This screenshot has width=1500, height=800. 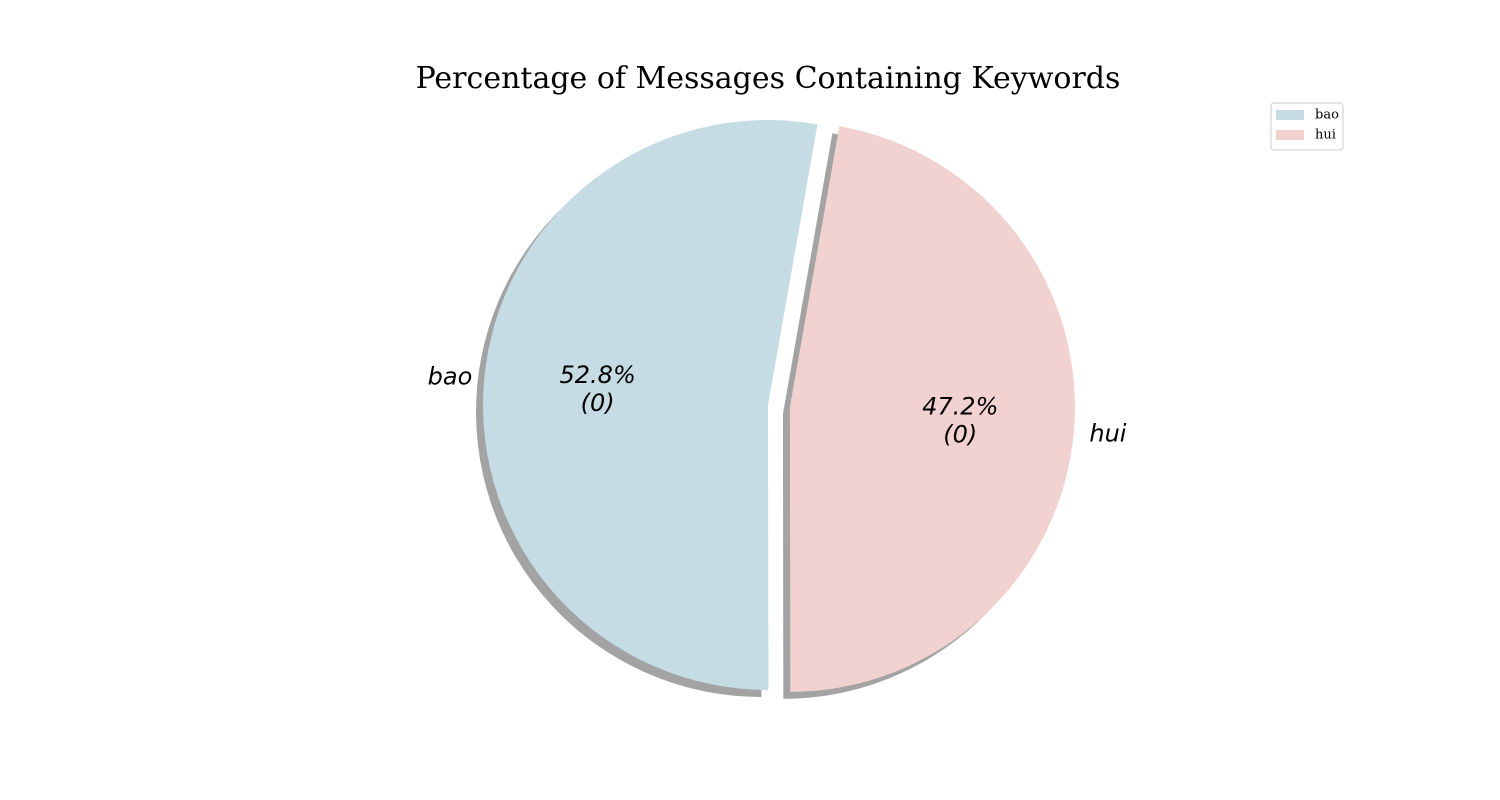 I want to click on legend: bao hui, so click(x=1307, y=126).